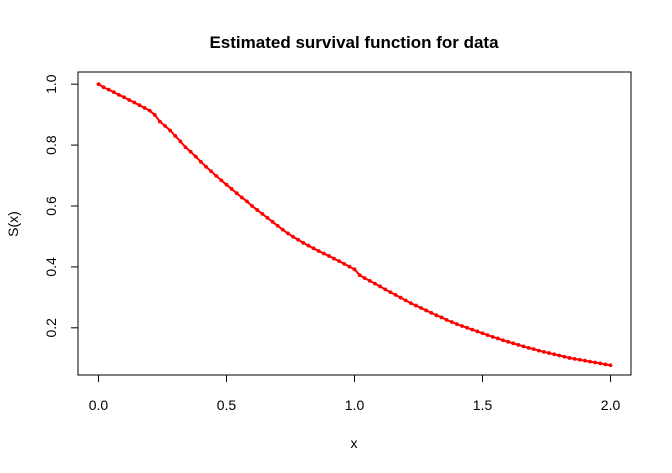 This screenshot has width=672, height=473. I want to click on x-tick-label: 0.0, so click(99, 405).